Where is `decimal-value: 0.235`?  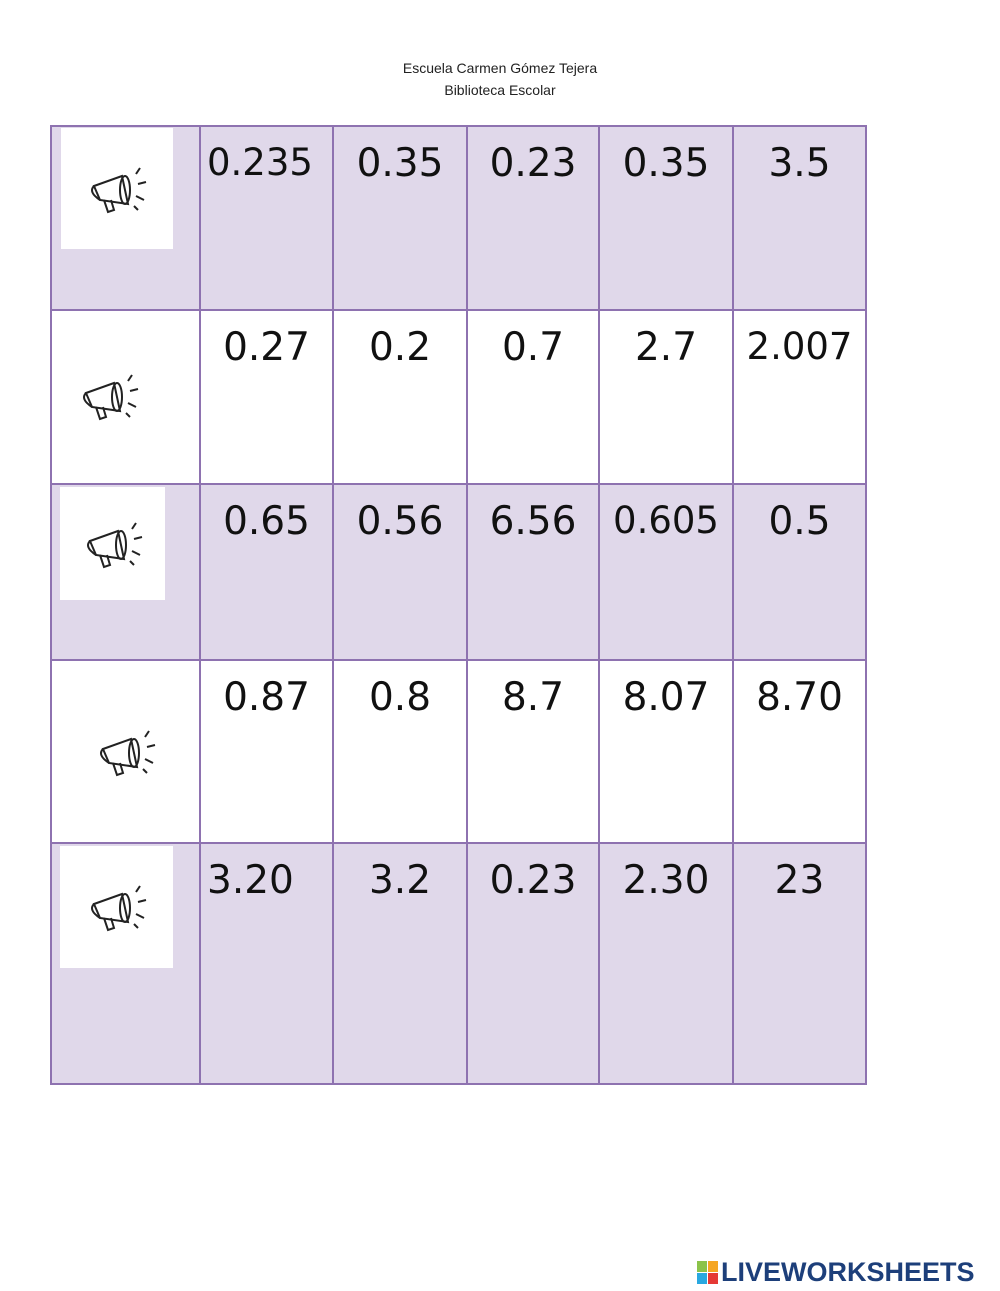
decimal-value: 0.235 is located at coordinates (260, 162).